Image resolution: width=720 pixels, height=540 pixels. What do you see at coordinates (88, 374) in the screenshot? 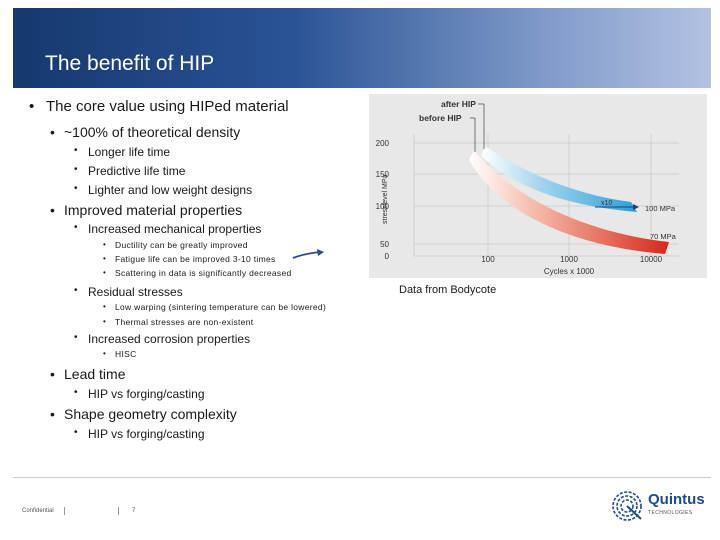
I see `bullet-lead-time: Lead time` at bounding box center [88, 374].